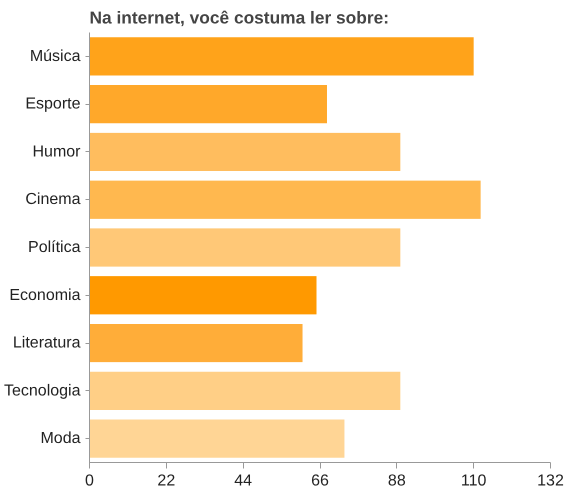  Describe the element at coordinates (239, 18) in the screenshot. I see `chart-title: Na internet, você costuma ler sobre:` at that location.